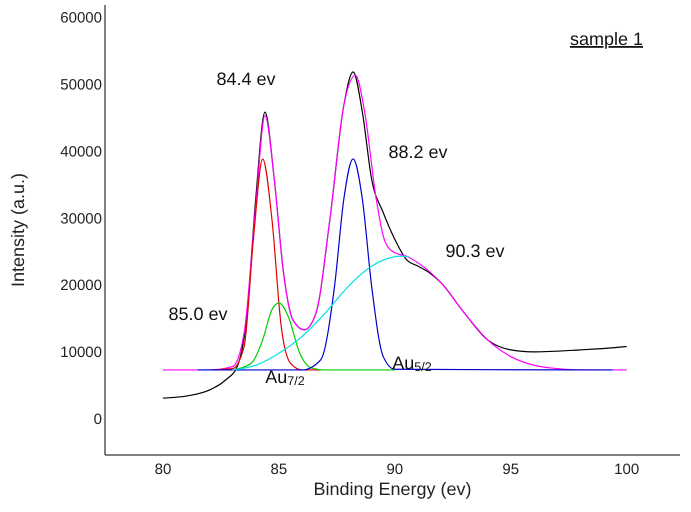  Describe the element at coordinates (98, 419) in the screenshot. I see `y-tick-label: 0` at that location.